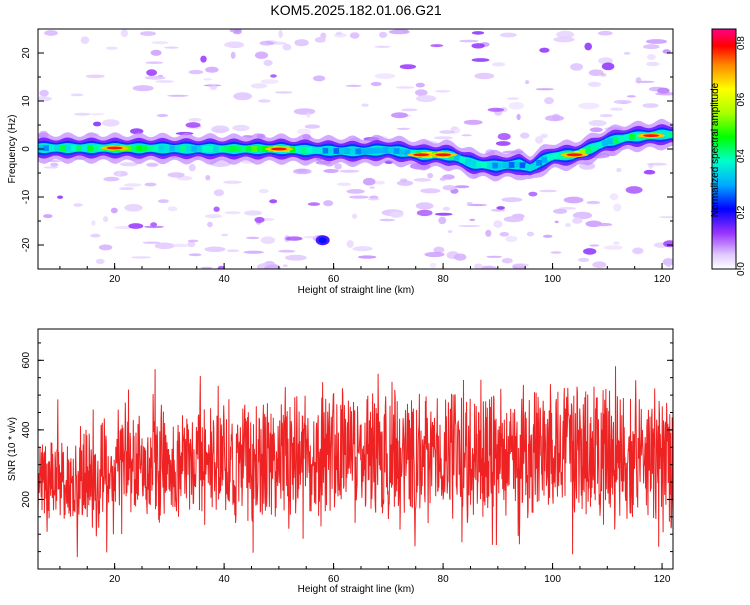  Describe the element at coordinates (115, 279) in the screenshot. I see `x-tick-label: 20` at that location.